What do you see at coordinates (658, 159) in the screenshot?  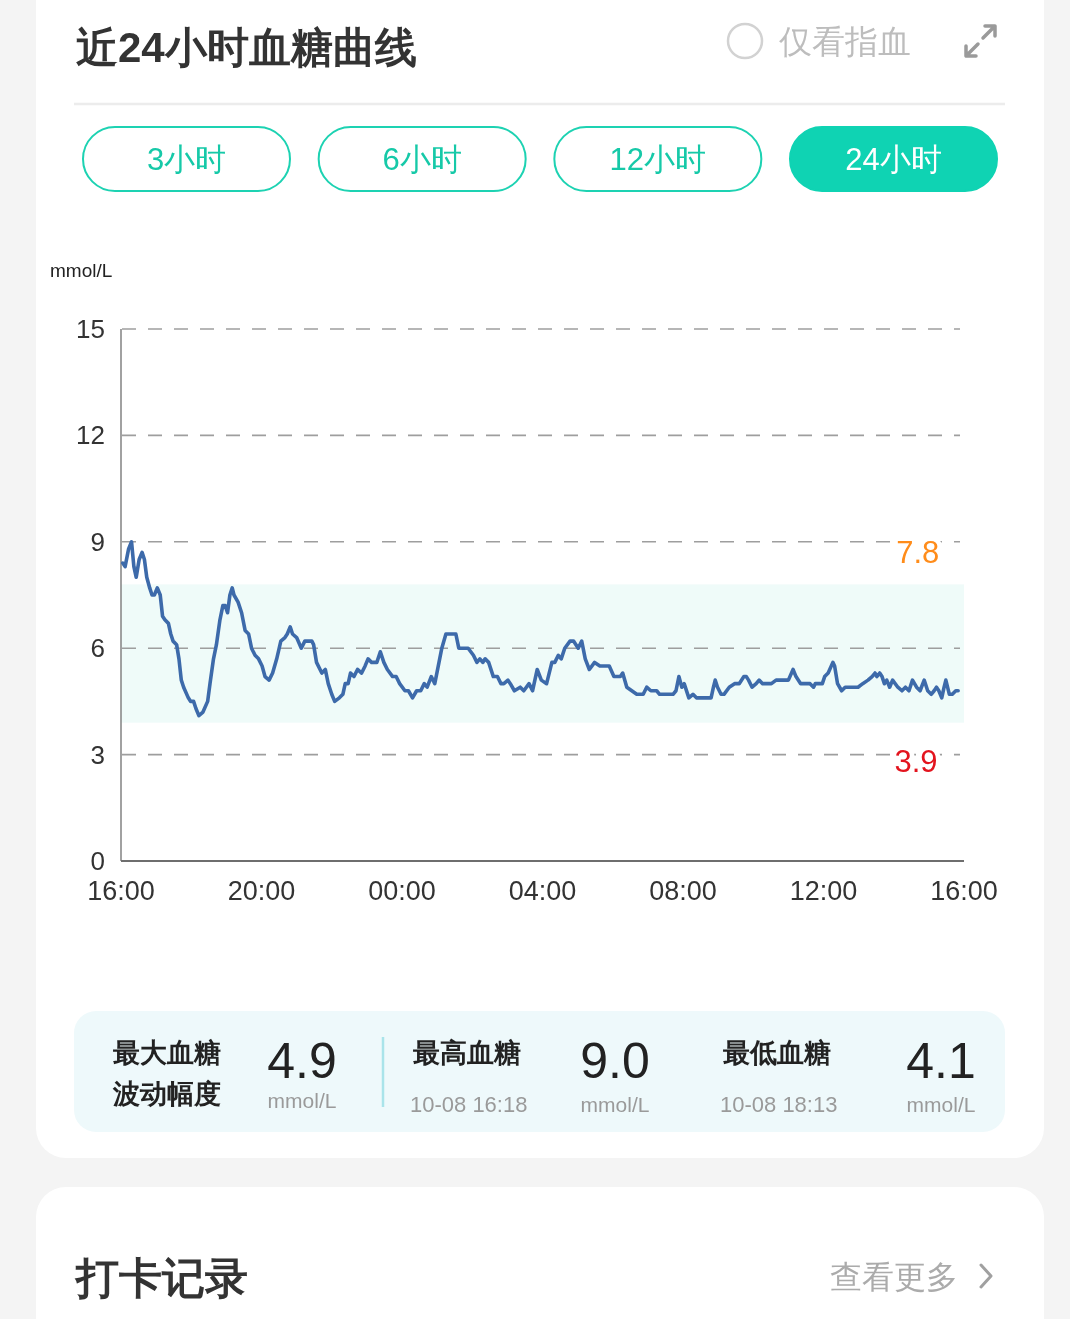 I see `text: 12小时` at bounding box center [658, 159].